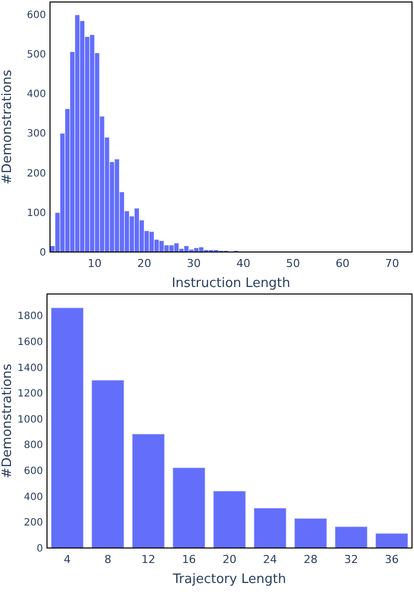  Describe the element at coordinates (391, 559) in the screenshot. I see `x-tick-label: 36` at that location.